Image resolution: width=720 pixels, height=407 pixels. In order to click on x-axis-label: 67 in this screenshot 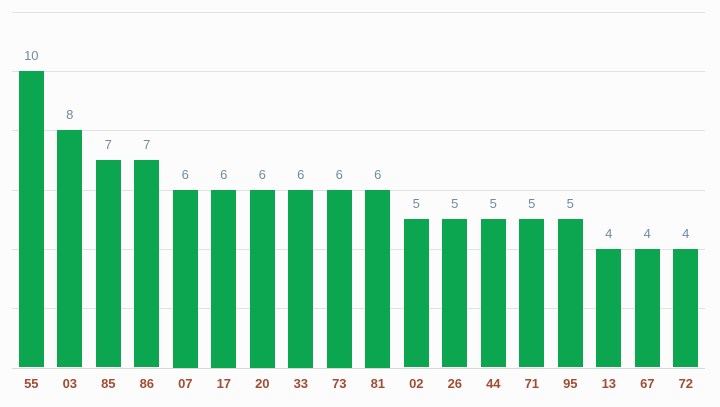, I will do `click(647, 383)`.